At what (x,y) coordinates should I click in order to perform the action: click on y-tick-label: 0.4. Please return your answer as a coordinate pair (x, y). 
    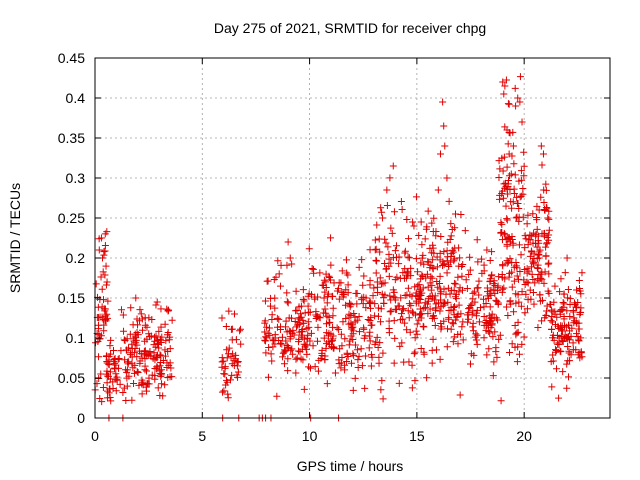
    Looking at the image, I should click on (76, 98).